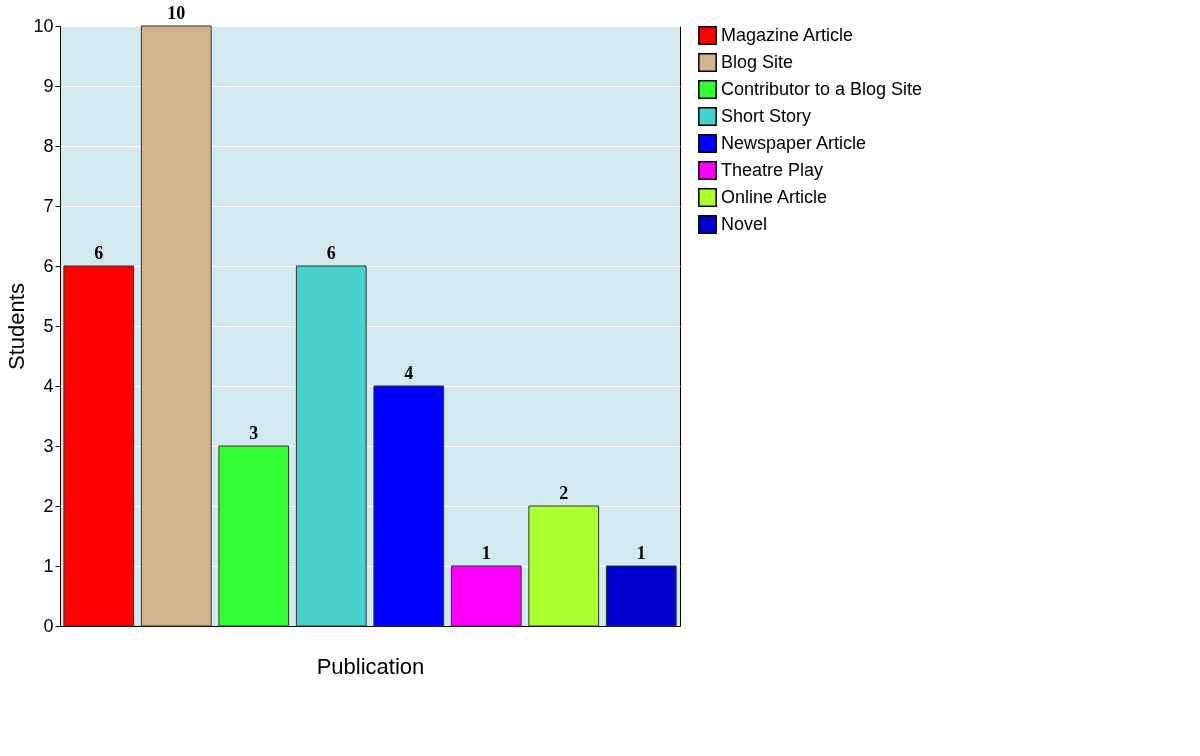  I want to click on data-label: 10, so click(176, 13).